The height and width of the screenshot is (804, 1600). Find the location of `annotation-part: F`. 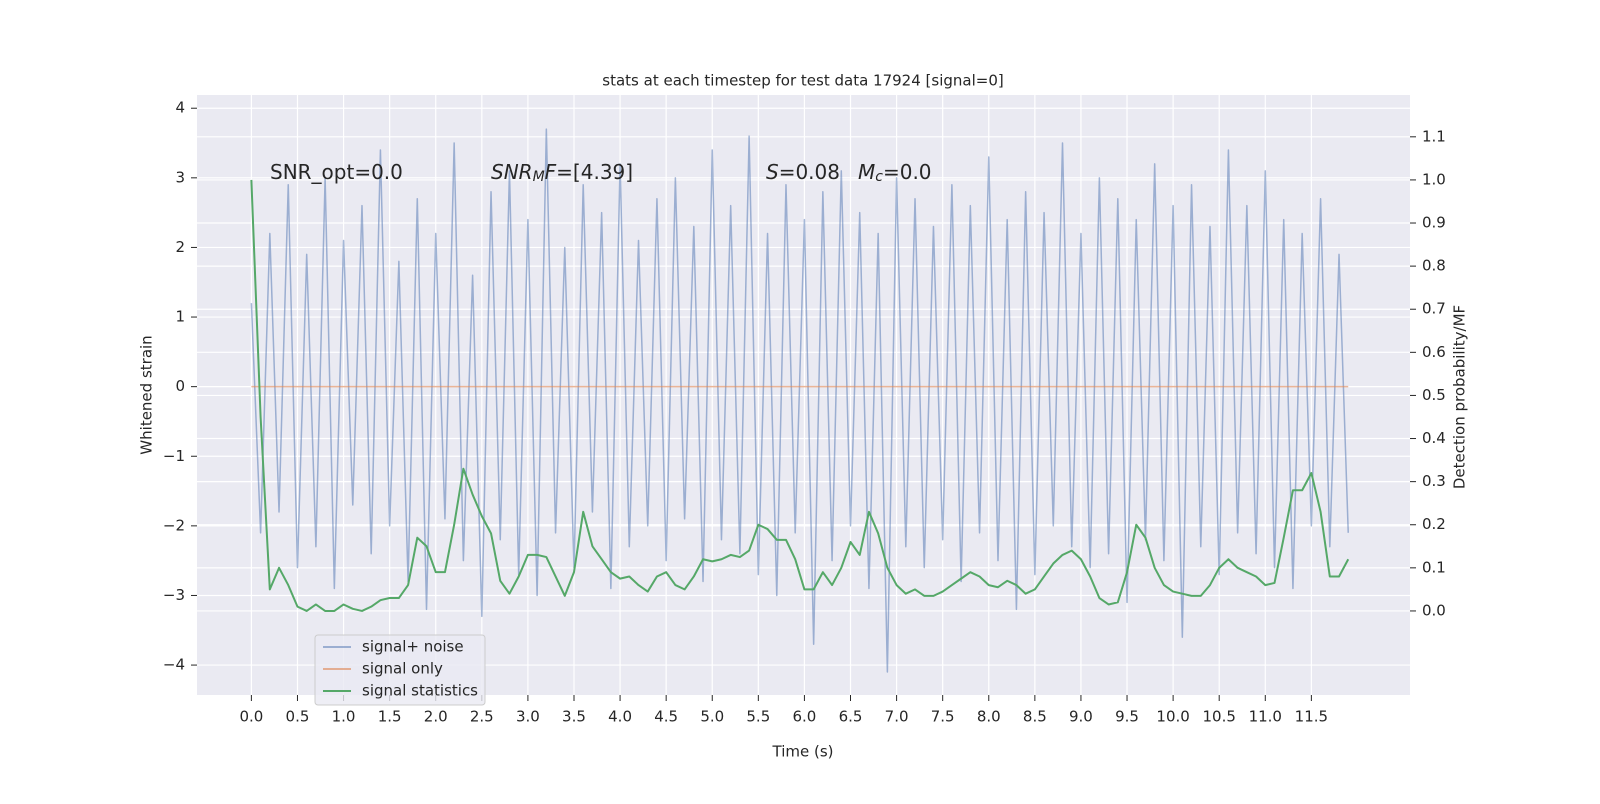

annotation-part: F is located at coordinates (551, 172).